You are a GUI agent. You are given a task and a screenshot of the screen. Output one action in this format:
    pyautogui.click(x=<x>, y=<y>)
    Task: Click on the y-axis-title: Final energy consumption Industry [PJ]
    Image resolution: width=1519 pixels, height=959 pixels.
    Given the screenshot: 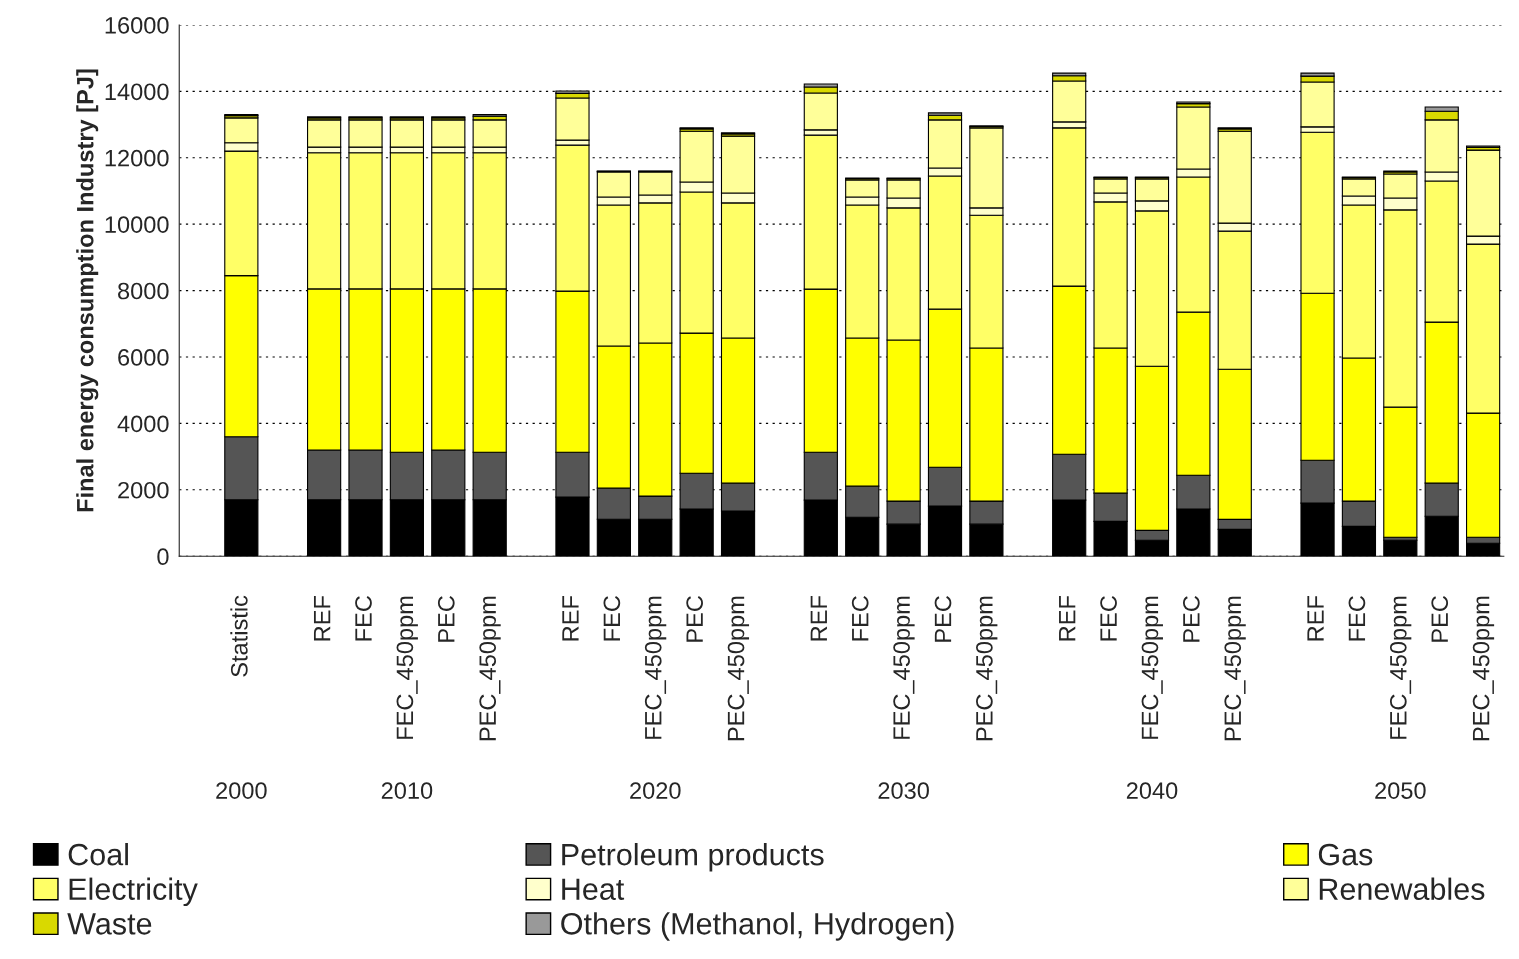 What is the action you would take?
    pyautogui.click(x=87, y=290)
    